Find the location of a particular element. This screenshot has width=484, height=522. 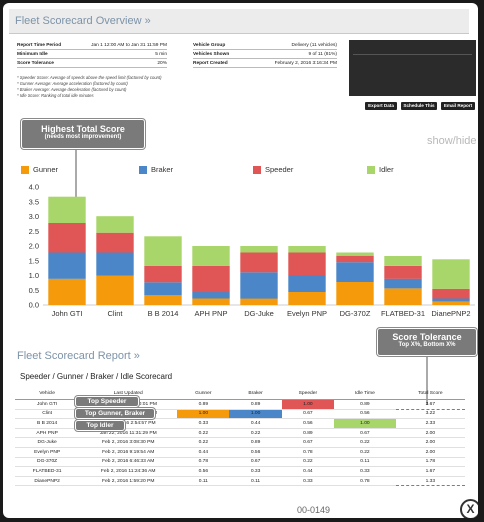

top-gunner-braker-callout: Top Gunner, Braker is located at coordinates (115, 413).